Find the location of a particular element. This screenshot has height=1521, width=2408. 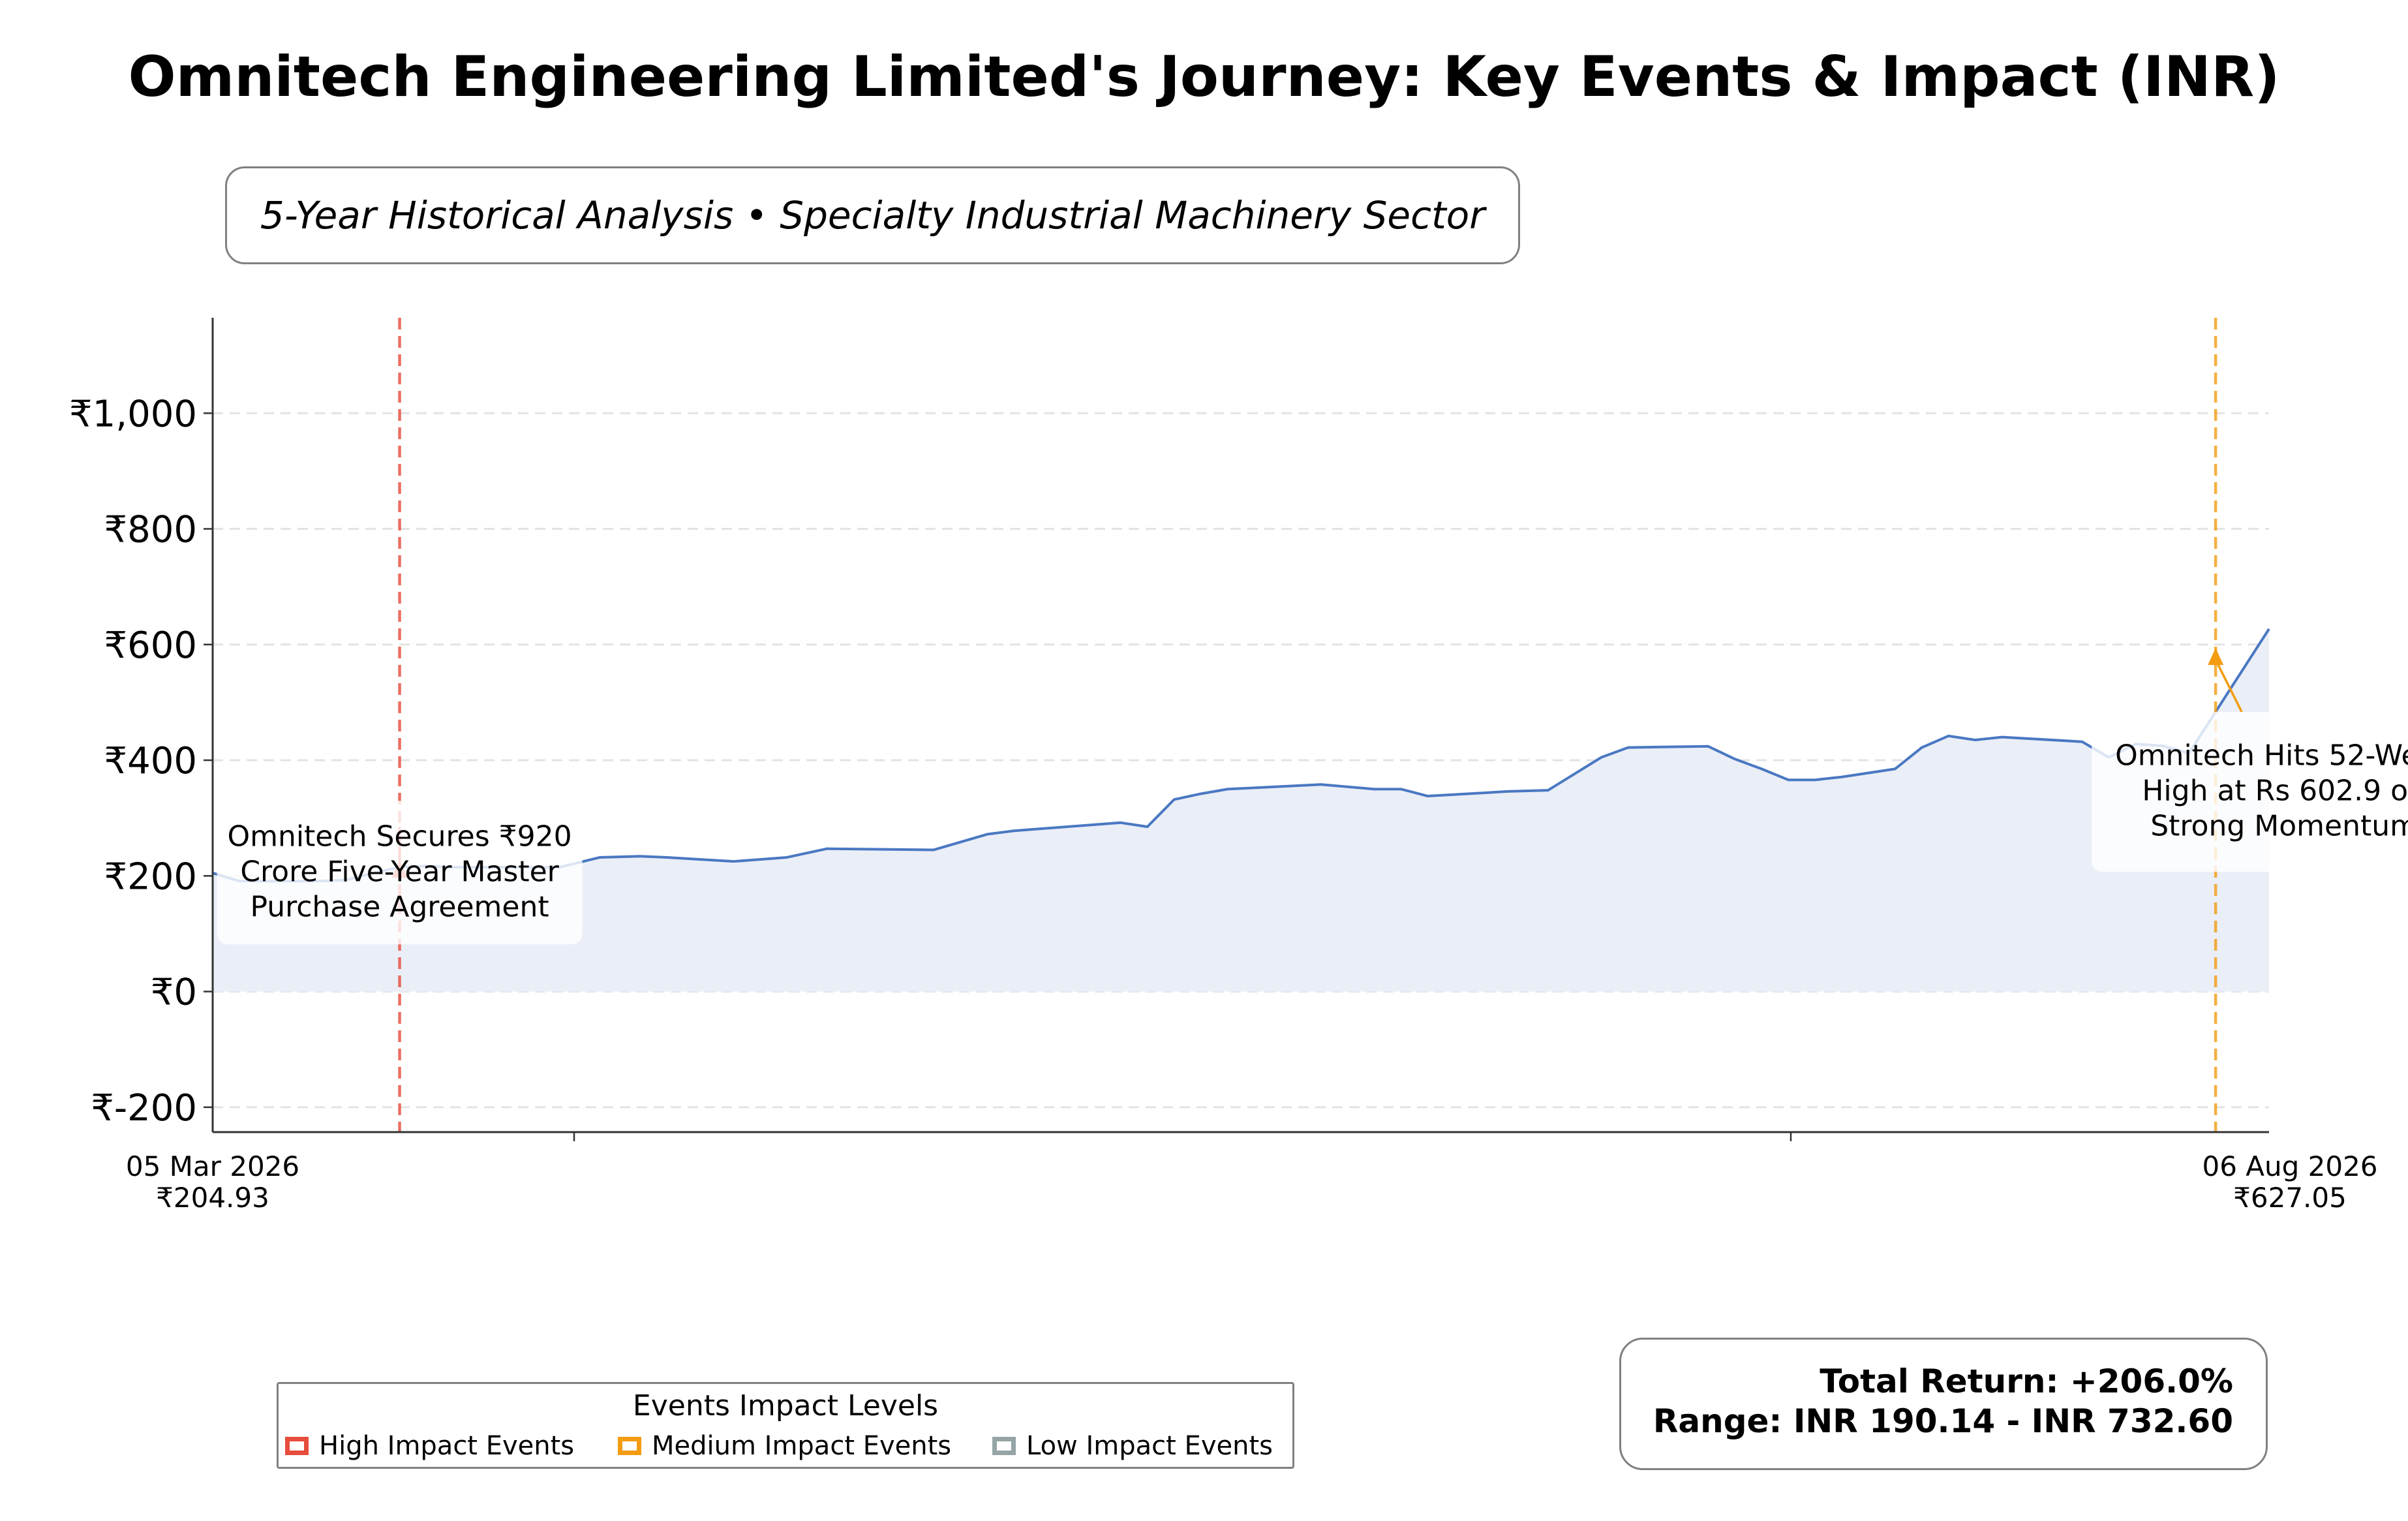

y-tick-label: ₹-200 is located at coordinates (144, 1108).